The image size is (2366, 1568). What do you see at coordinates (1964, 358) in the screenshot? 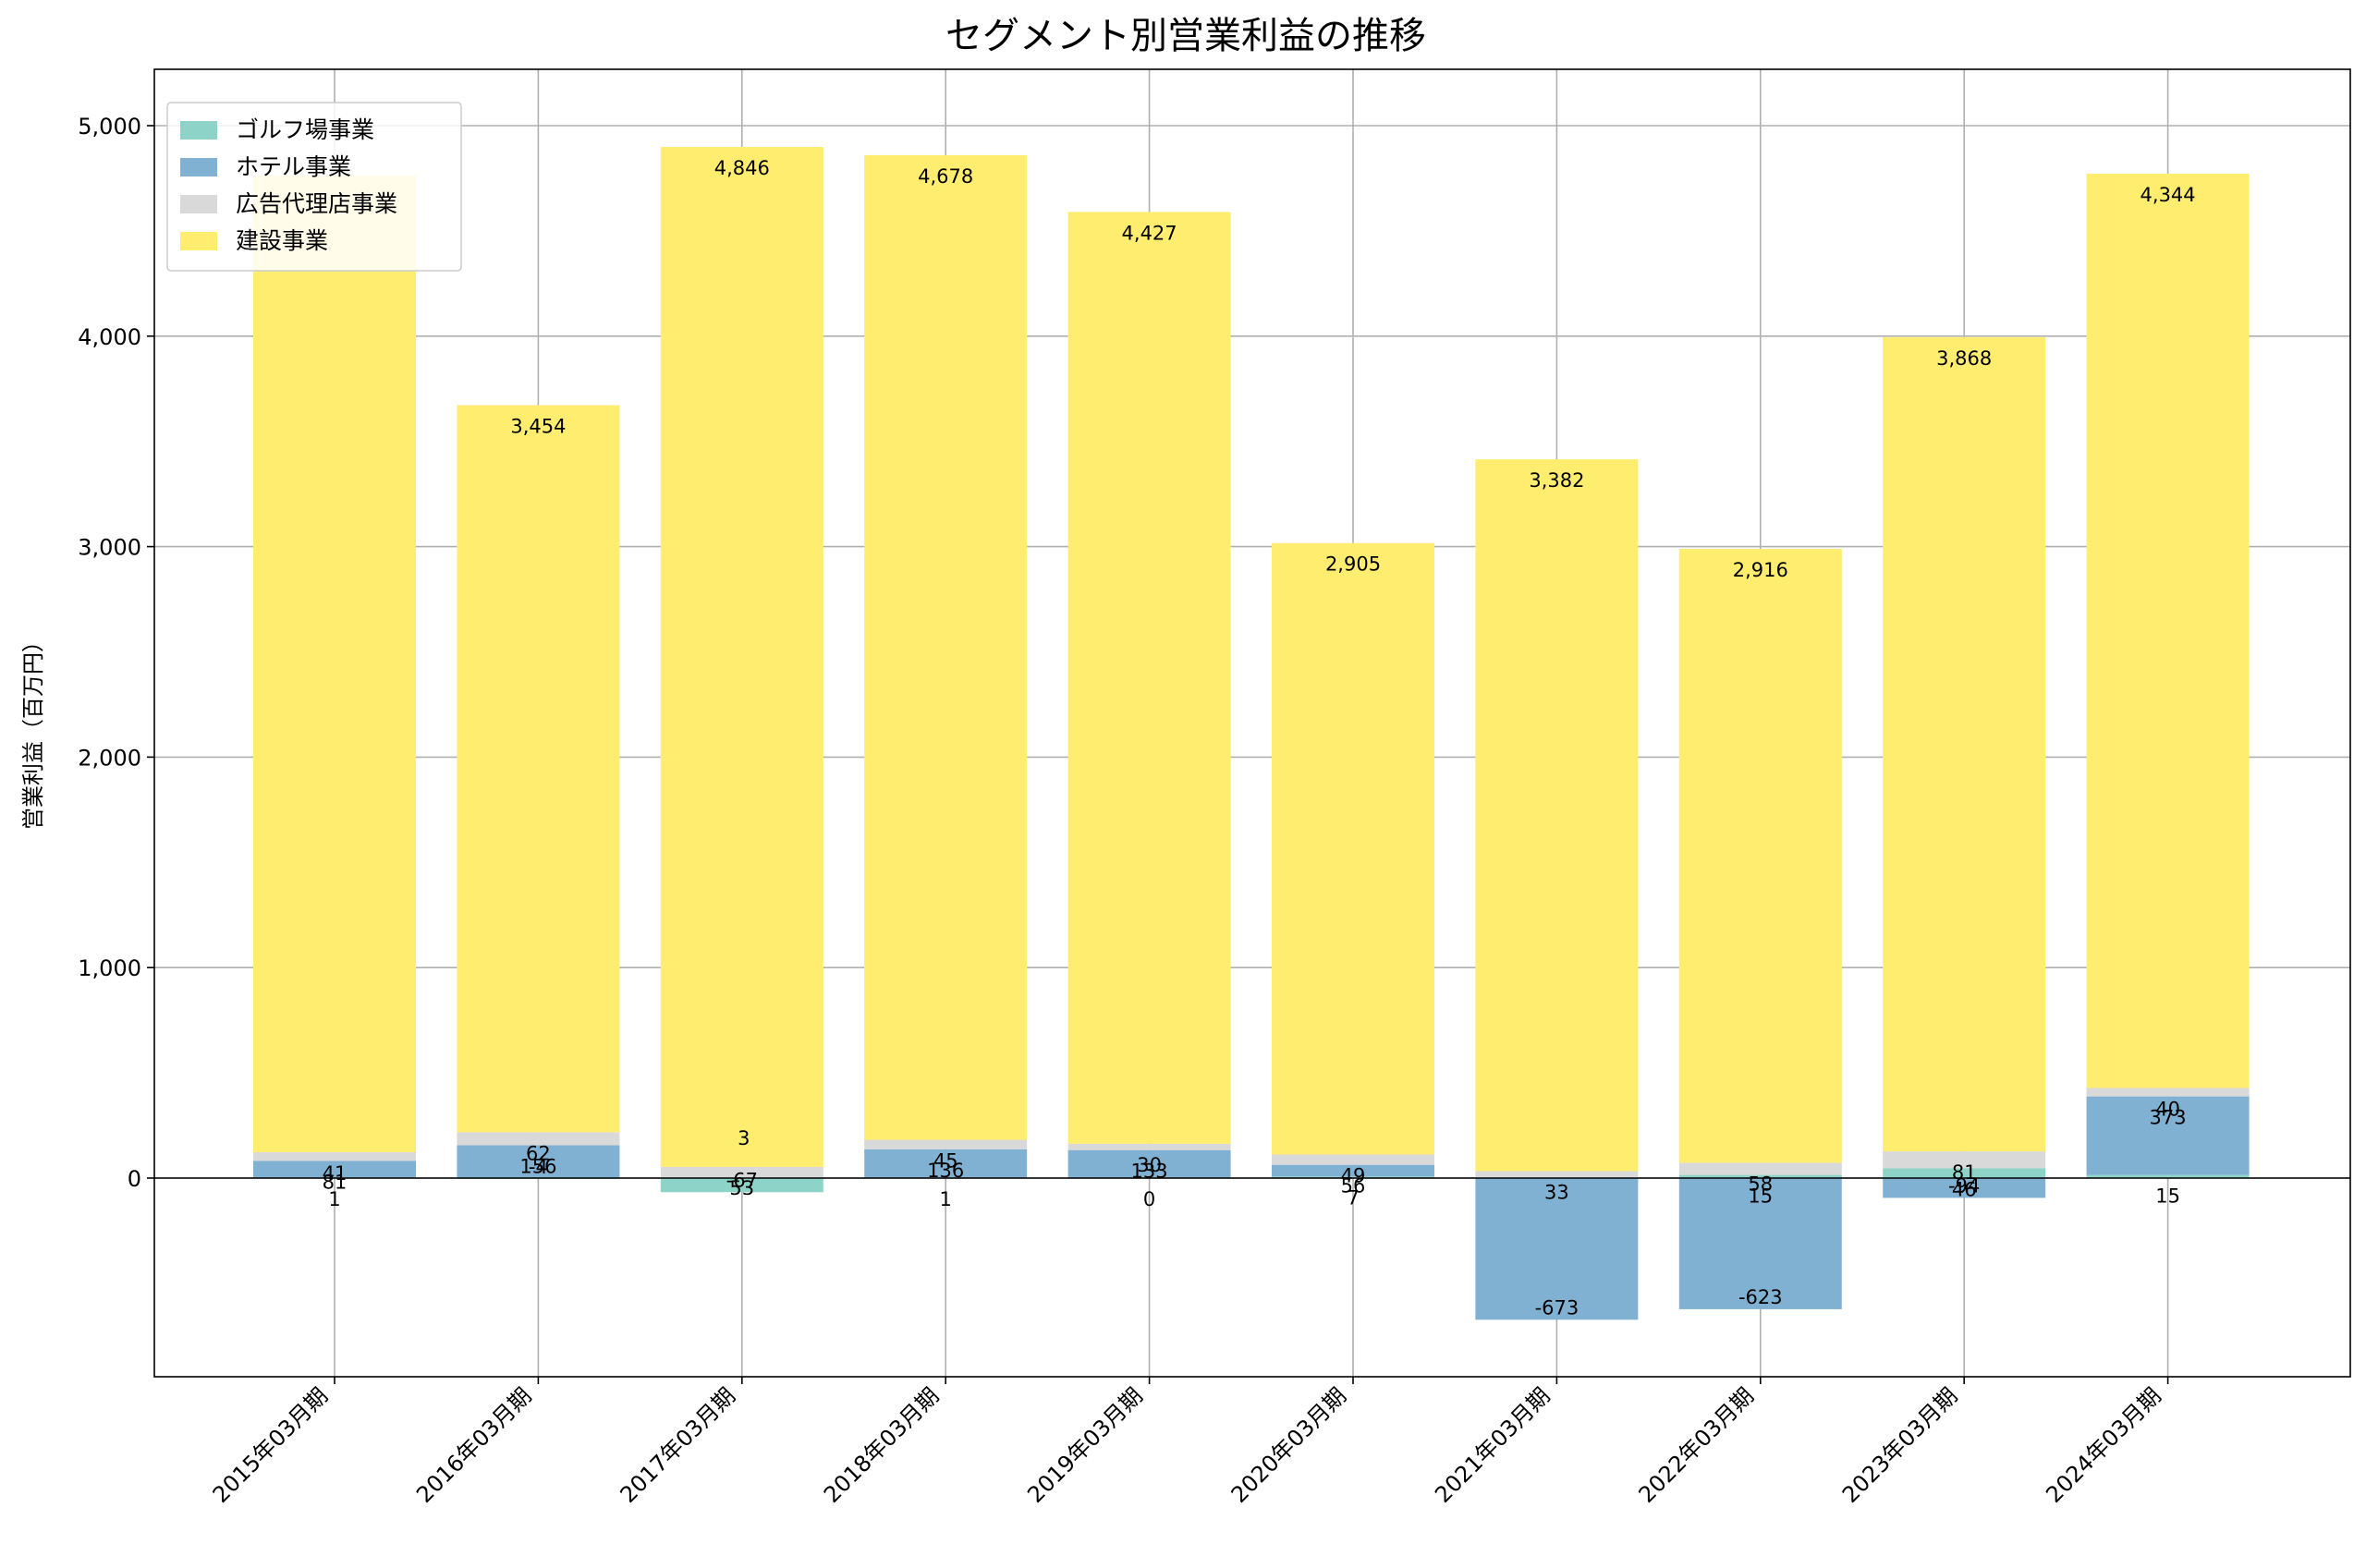
I see `value-label: 3,868` at bounding box center [1964, 358].